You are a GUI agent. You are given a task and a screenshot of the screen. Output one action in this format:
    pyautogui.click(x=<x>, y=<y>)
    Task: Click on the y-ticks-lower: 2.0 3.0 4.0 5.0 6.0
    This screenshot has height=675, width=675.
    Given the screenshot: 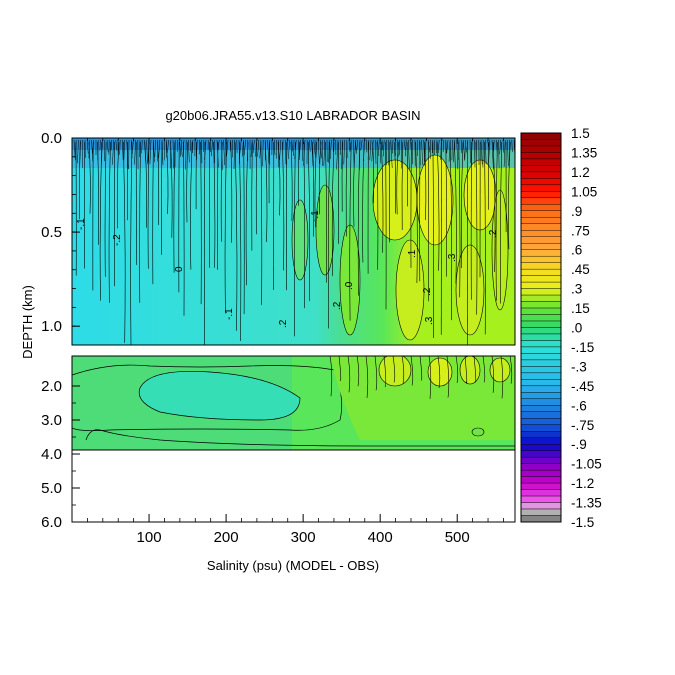 What is the action you would take?
    pyautogui.click(x=60, y=454)
    